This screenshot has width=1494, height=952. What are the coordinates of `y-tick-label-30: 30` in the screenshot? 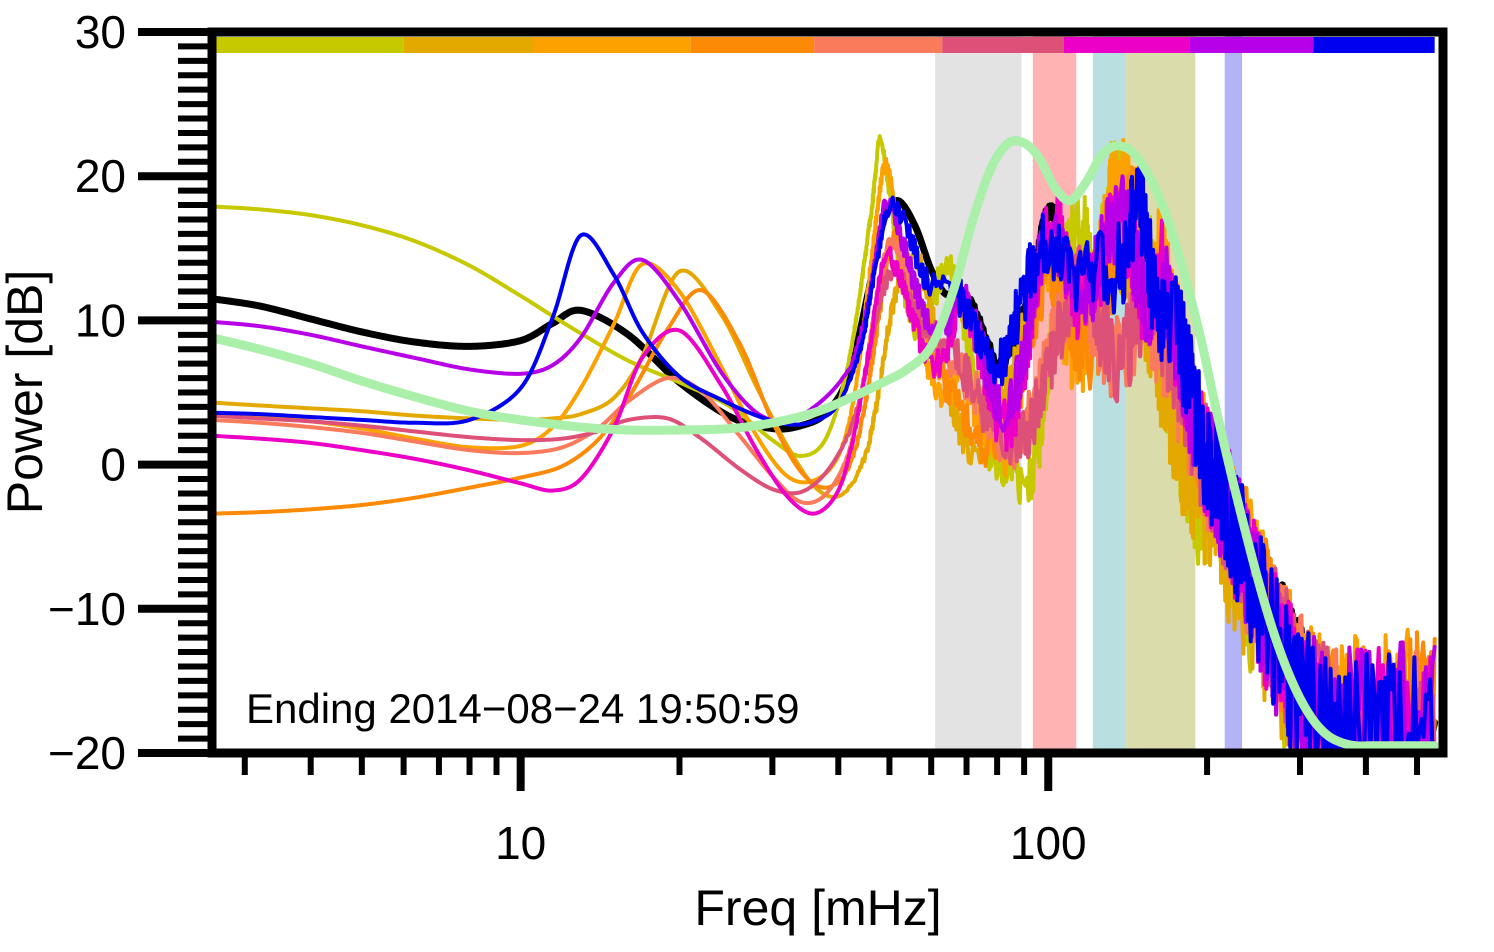 It's located at (100, 32).